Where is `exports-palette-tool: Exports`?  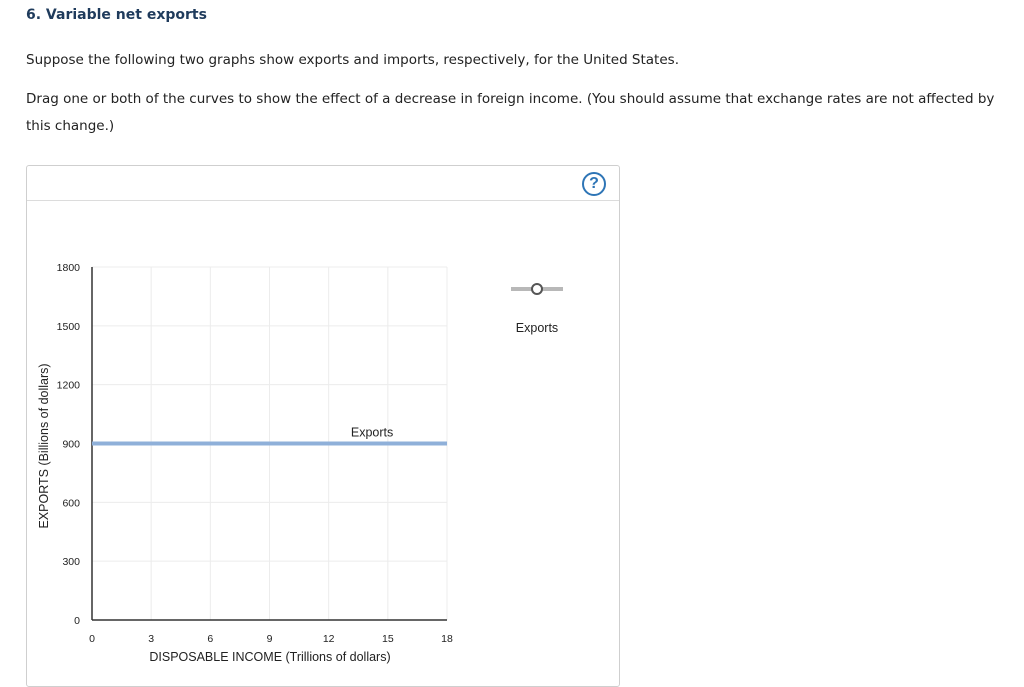
exports-palette-tool: Exports is located at coordinates (537, 309).